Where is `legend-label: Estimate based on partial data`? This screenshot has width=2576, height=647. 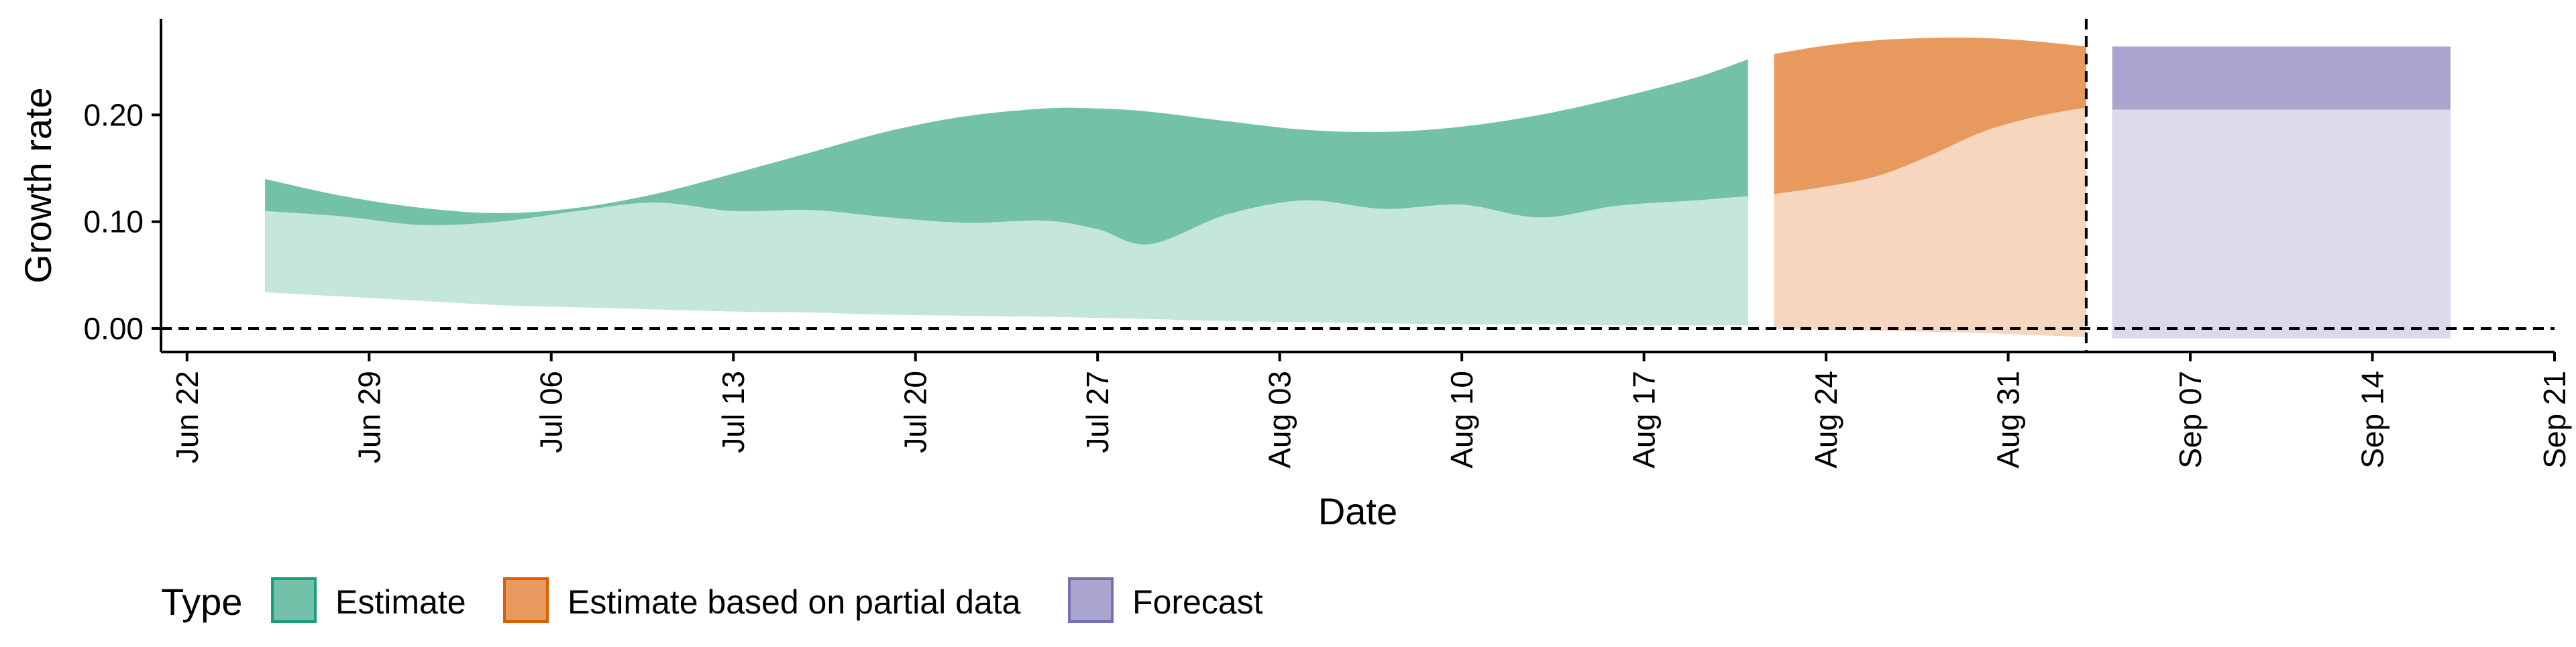 legend-label: Estimate based on partial data is located at coordinates (794, 602).